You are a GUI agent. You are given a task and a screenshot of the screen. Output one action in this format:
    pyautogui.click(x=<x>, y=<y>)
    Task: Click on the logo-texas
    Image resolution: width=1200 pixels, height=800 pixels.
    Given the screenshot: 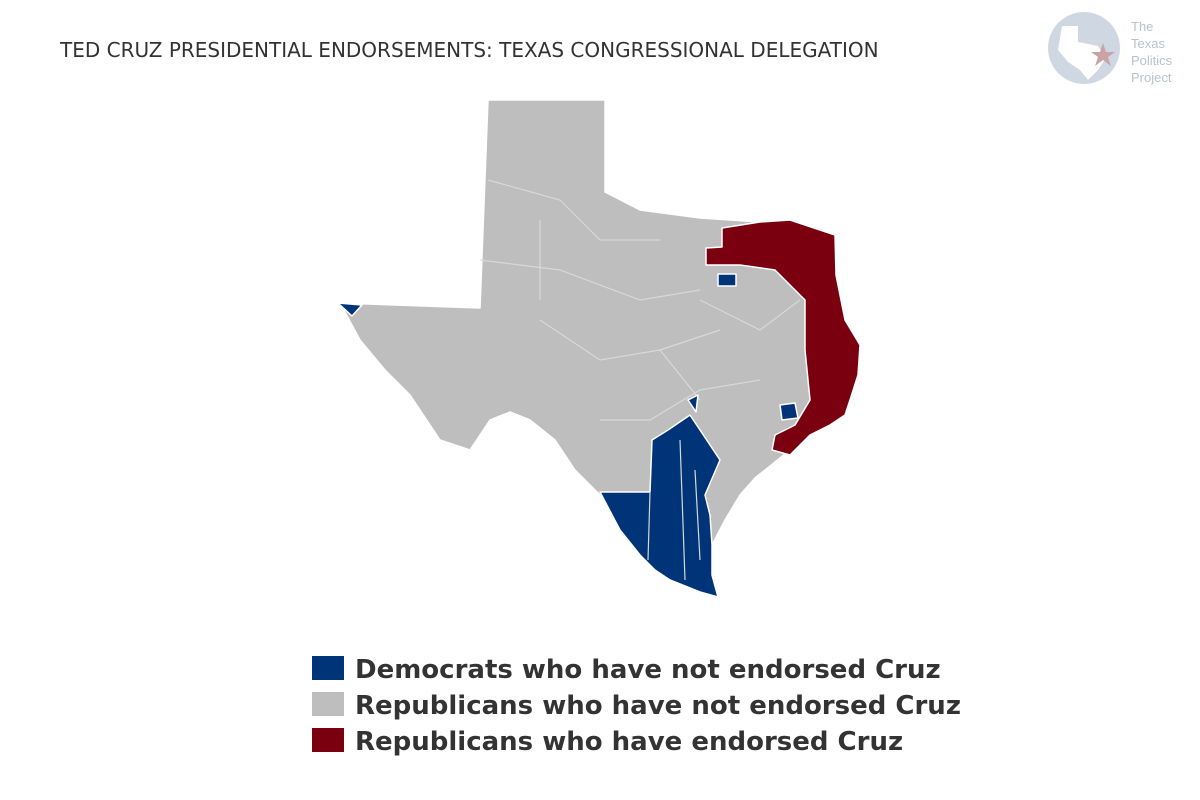 What is the action you would take?
    pyautogui.click(x=1082, y=53)
    